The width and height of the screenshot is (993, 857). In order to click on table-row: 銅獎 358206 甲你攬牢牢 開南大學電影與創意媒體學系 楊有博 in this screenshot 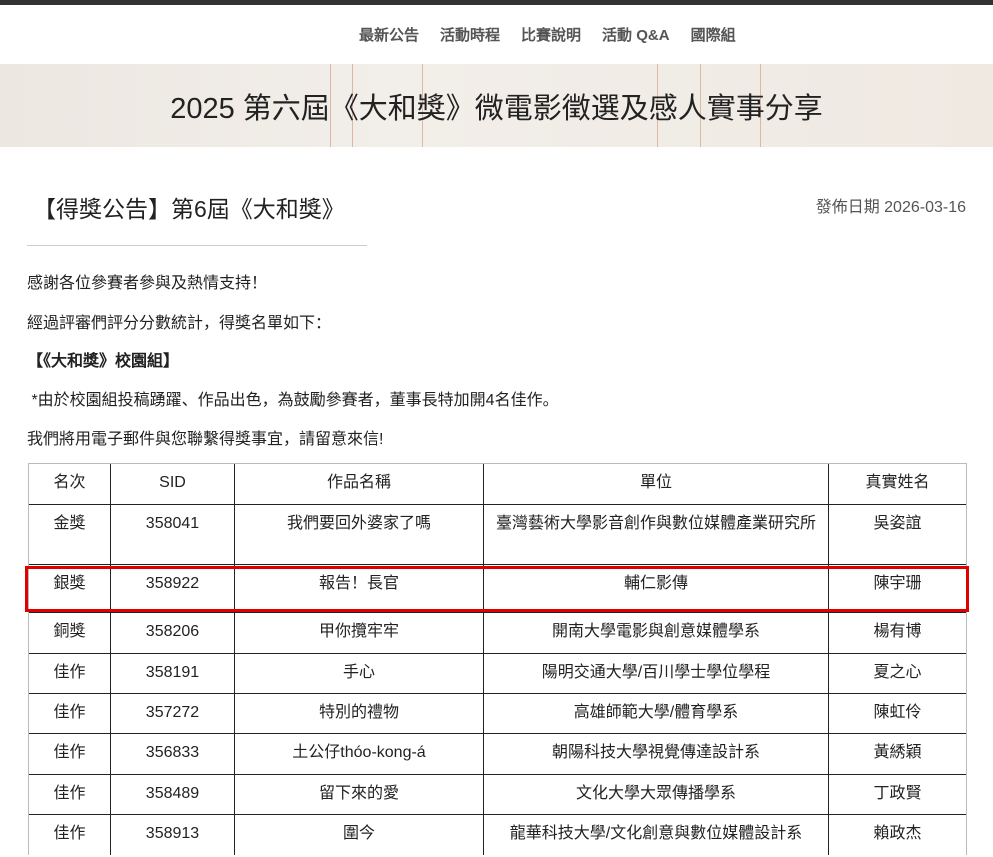, I will do `click(497, 633)`.